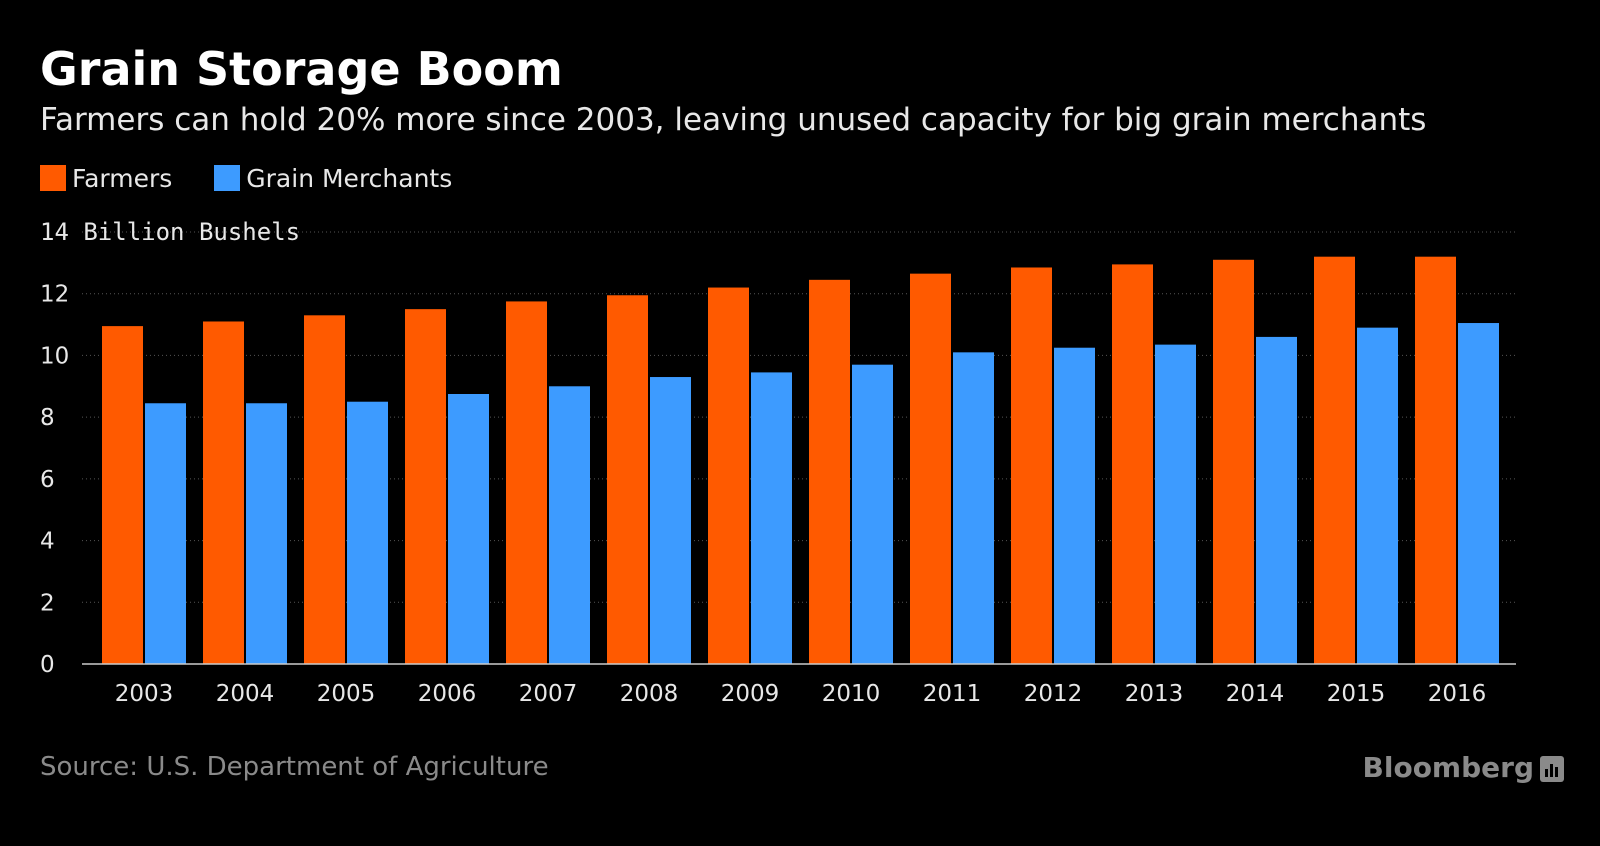  I want to click on bar-grain-merchants-2013, so click(1175, 504).